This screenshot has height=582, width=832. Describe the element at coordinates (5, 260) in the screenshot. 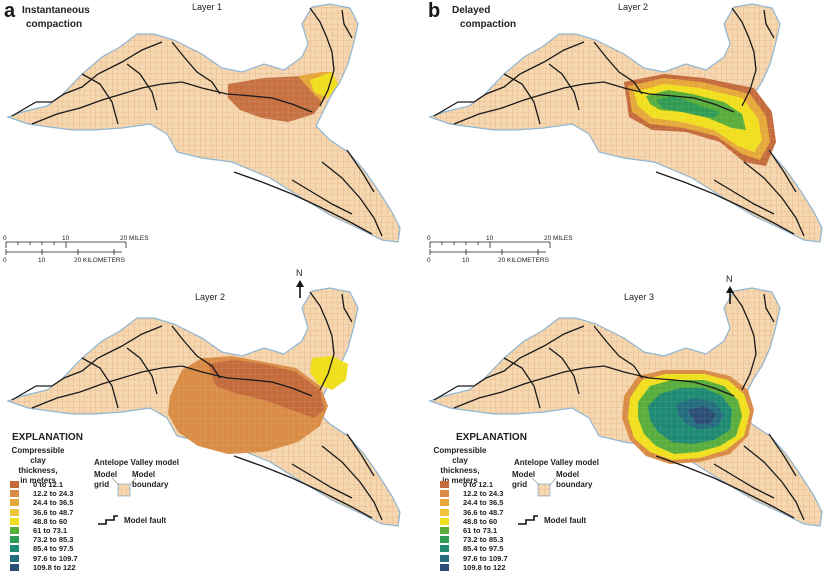

I see `scale-km-0-a: 0` at that location.